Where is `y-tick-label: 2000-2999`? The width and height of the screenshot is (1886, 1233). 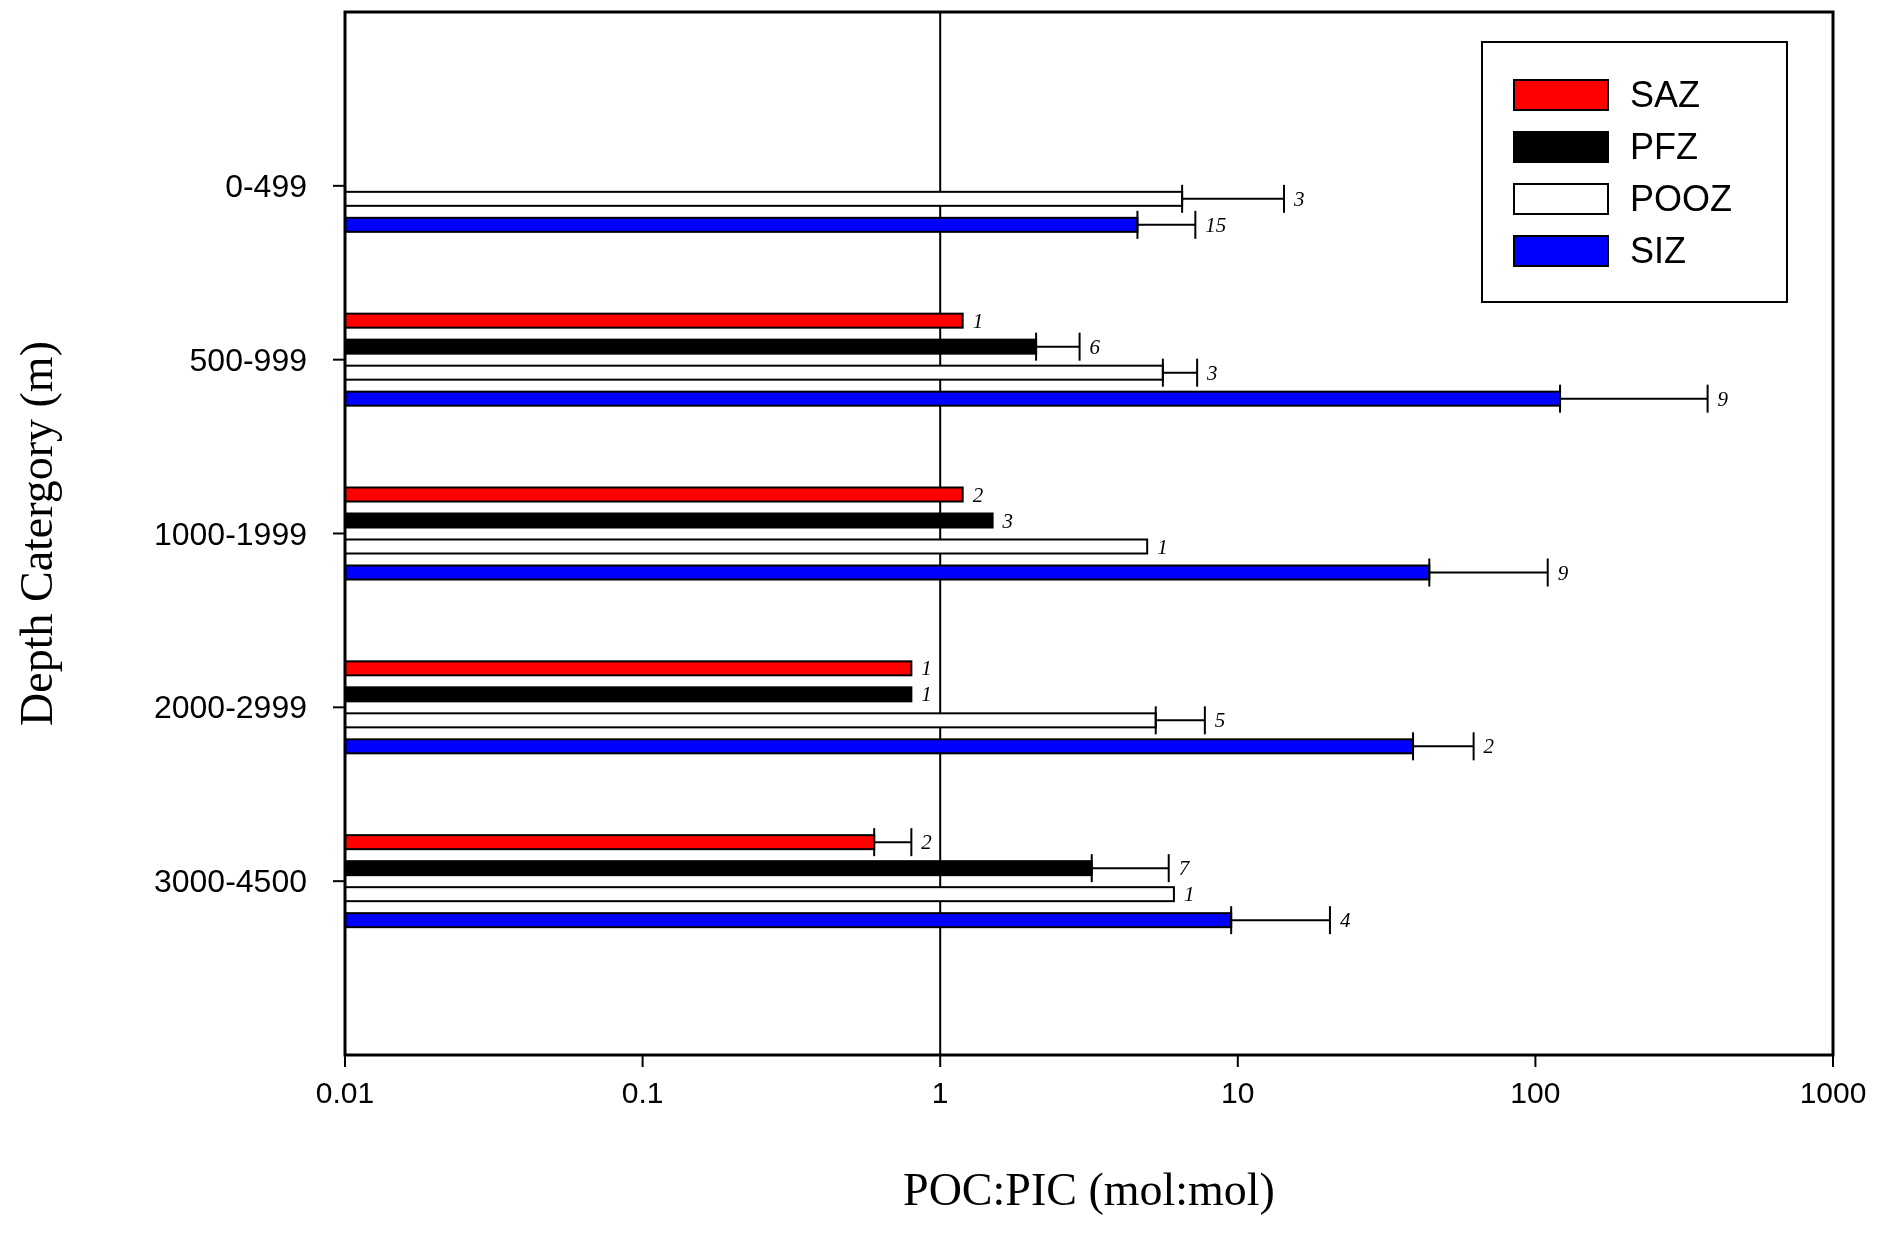
y-tick-label: 2000-2999 is located at coordinates (230, 707).